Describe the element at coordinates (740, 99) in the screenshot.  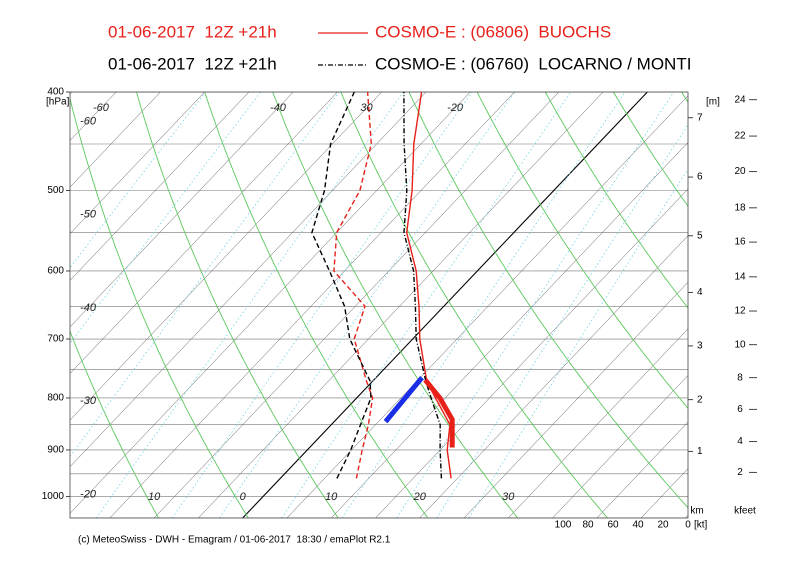
I see `kfeet-tick-label: 24` at that location.